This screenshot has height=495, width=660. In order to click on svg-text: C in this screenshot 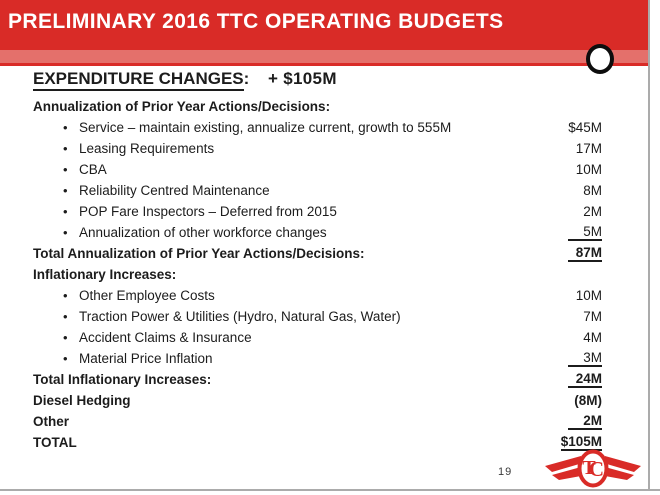, I will do `click(596, 469)`.